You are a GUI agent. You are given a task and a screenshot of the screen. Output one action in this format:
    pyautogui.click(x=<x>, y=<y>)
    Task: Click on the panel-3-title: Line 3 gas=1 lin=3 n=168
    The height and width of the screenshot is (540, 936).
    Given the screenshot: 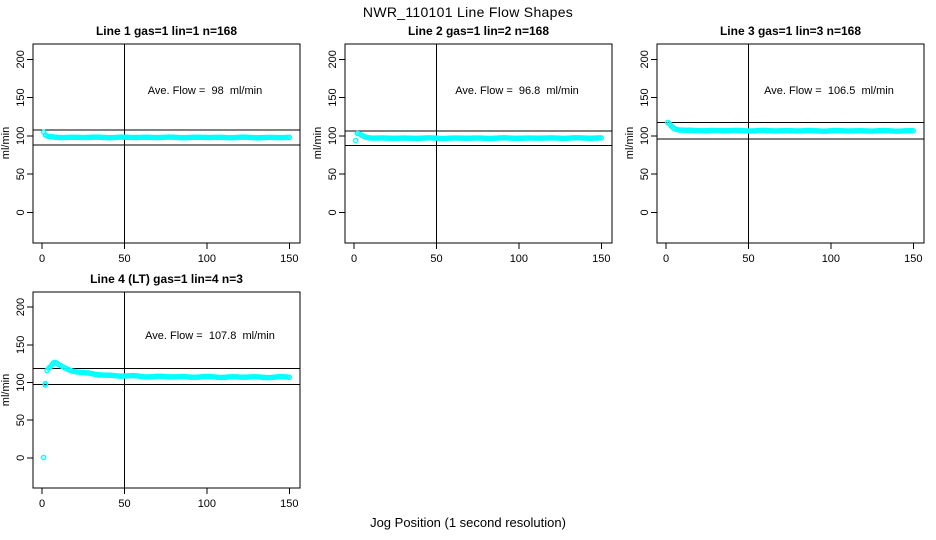 What is the action you would take?
    pyautogui.click(x=790, y=31)
    